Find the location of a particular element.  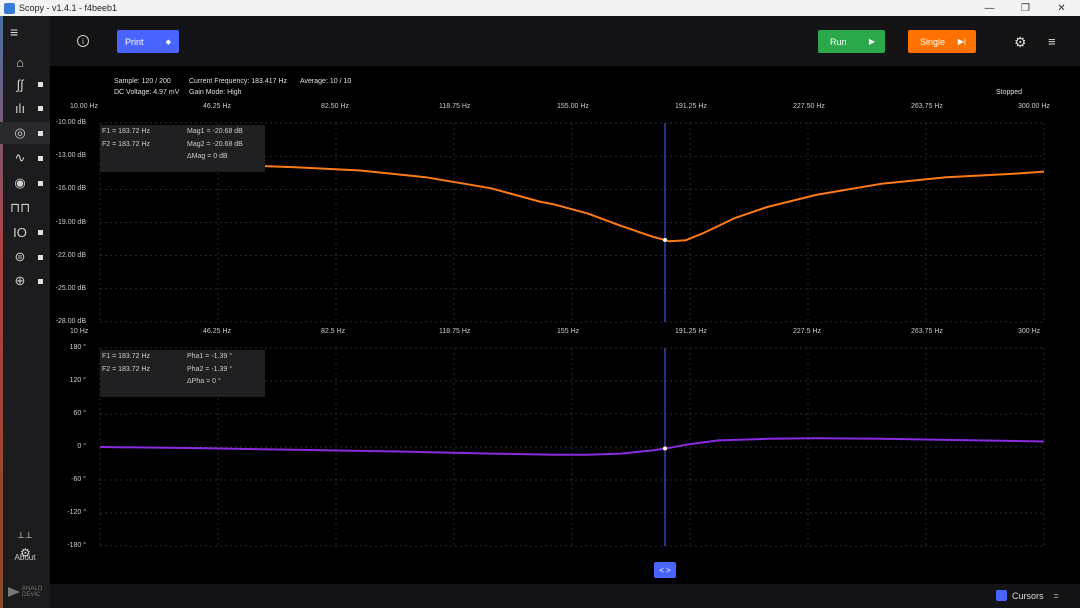

single-step-icon: ▶| is located at coordinates (961, 41).